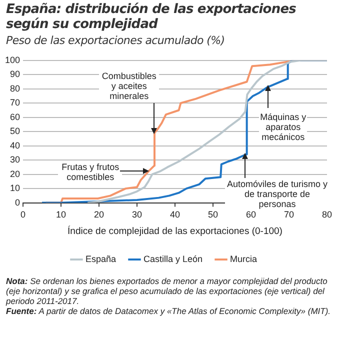 This screenshot has height=338, width=339. I want to click on x-tick-label: 10, so click(61, 215).